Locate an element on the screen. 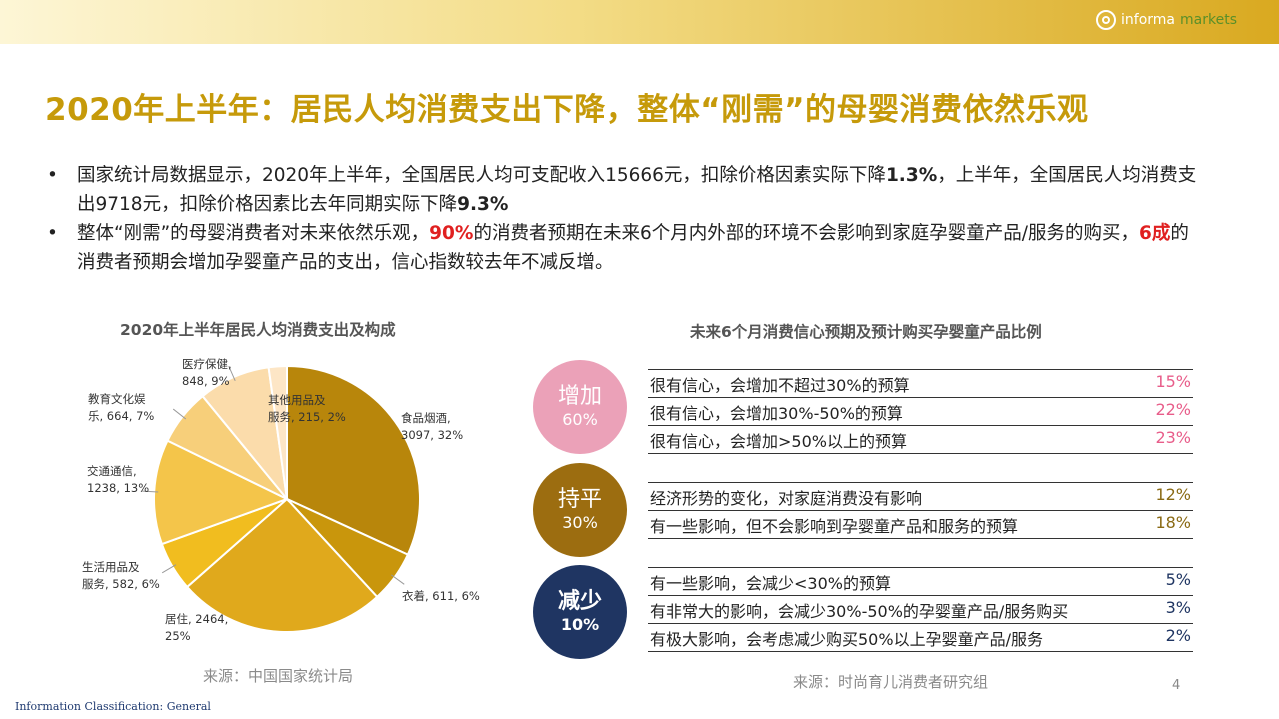 The width and height of the screenshot is (1279, 719). page-title: 2020年上半年：居民人均消费支出下降，整体“刚需”的母婴消费依然乐观 is located at coordinates (567, 110).